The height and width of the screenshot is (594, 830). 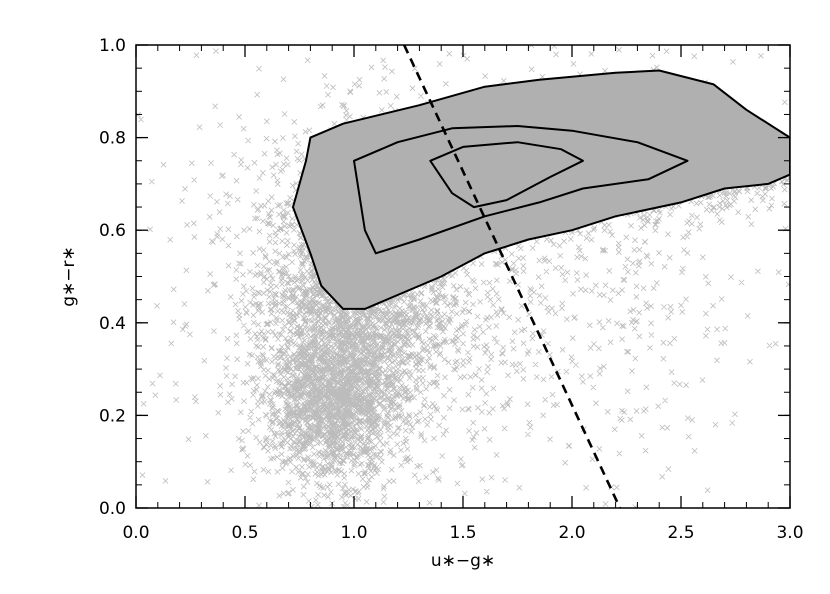 I want to click on contour-middle, so click(x=521, y=190).